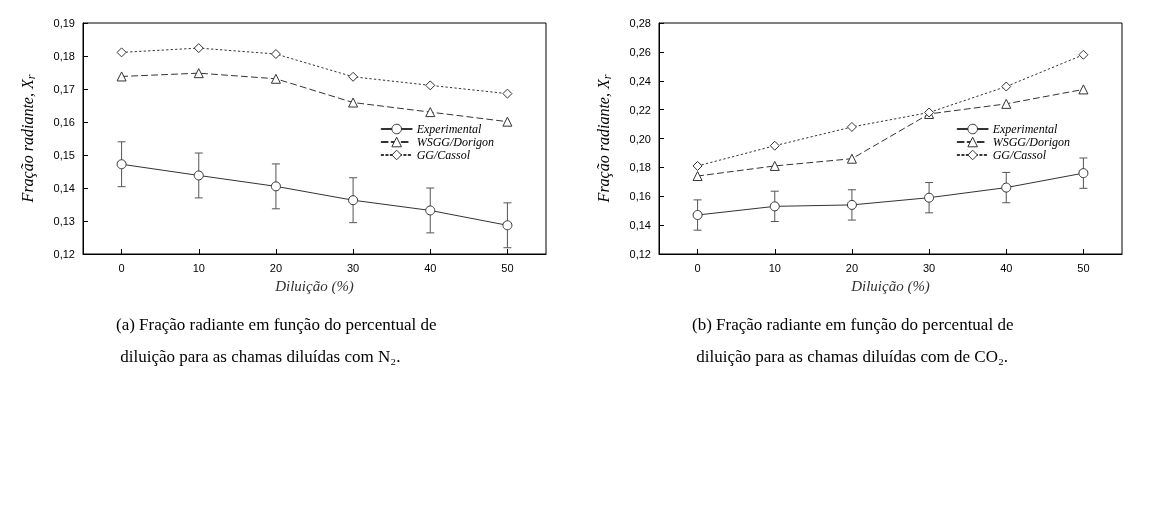  Describe the element at coordinates (640, 23) in the screenshot. I see `y-tick-label: 0,28` at that location.